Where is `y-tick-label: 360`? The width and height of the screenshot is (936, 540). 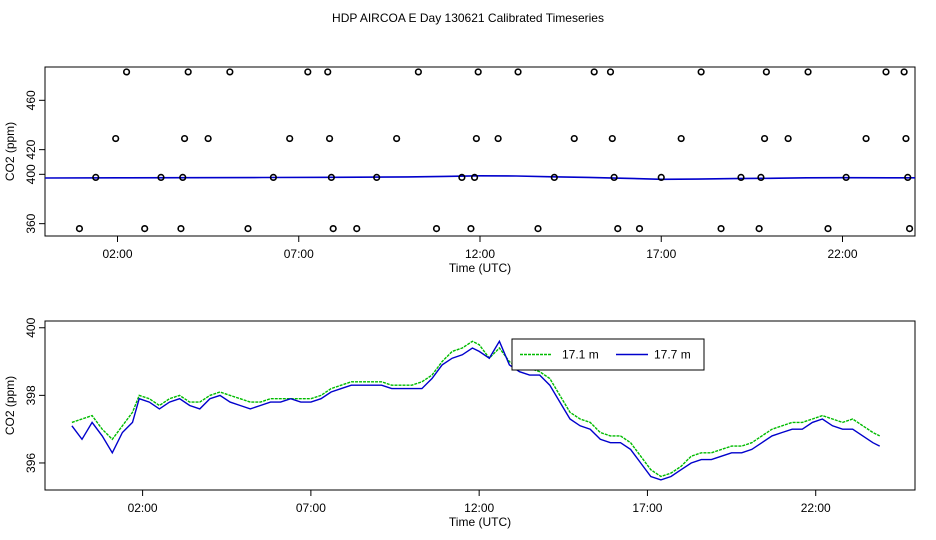 y-tick-label: 360 is located at coordinates (31, 223).